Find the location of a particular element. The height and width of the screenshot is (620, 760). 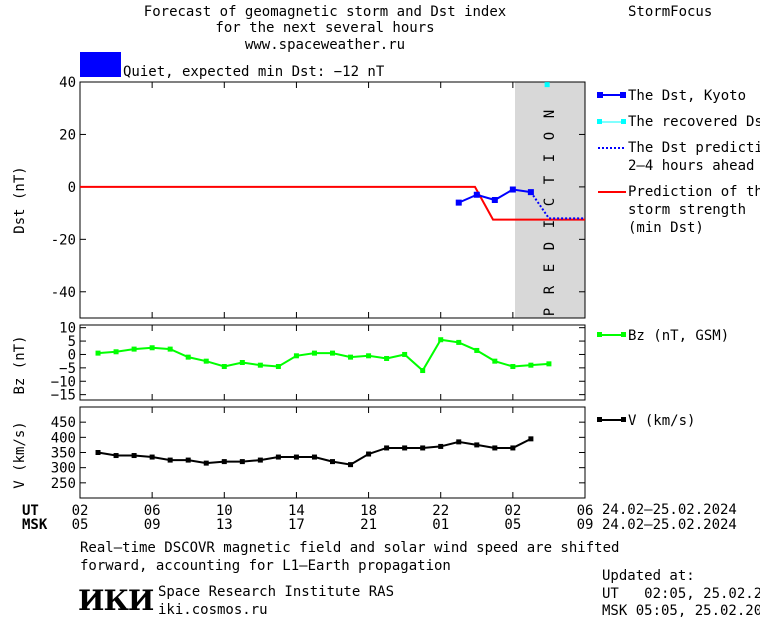

legend-v: V (km/s) is located at coordinates (646, 421).